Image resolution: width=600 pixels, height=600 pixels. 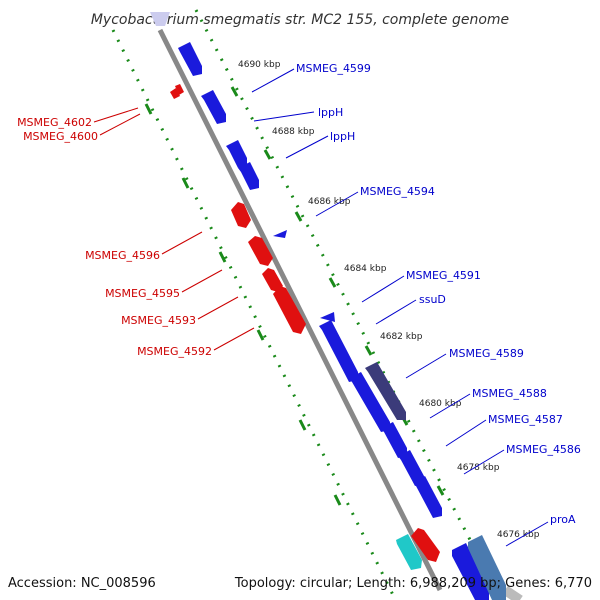 I want to click on tick-label-4690: 4690 kbp, so click(x=259, y=65).